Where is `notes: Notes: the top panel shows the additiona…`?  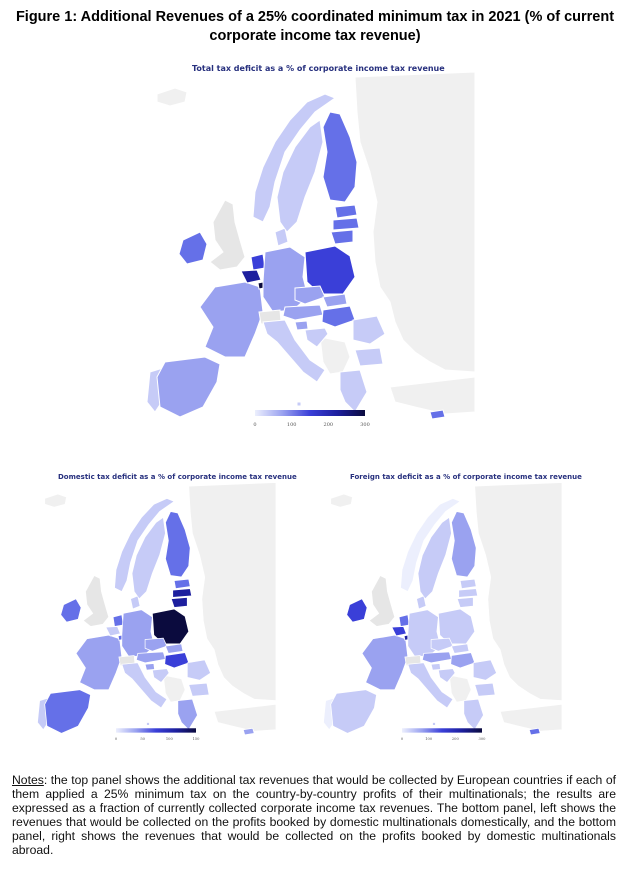
notes: Notes: the top panel shows the additiona… is located at coordinates (314, 815).